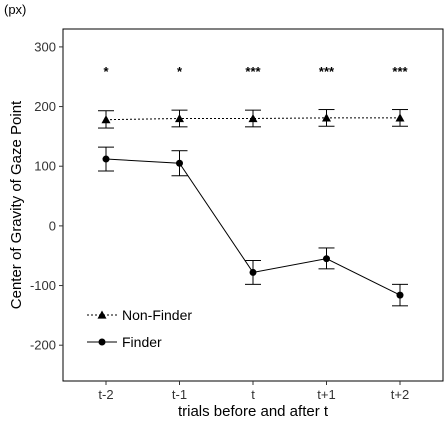  I want to click on x-tick-label: t-1, so click(179, 394).